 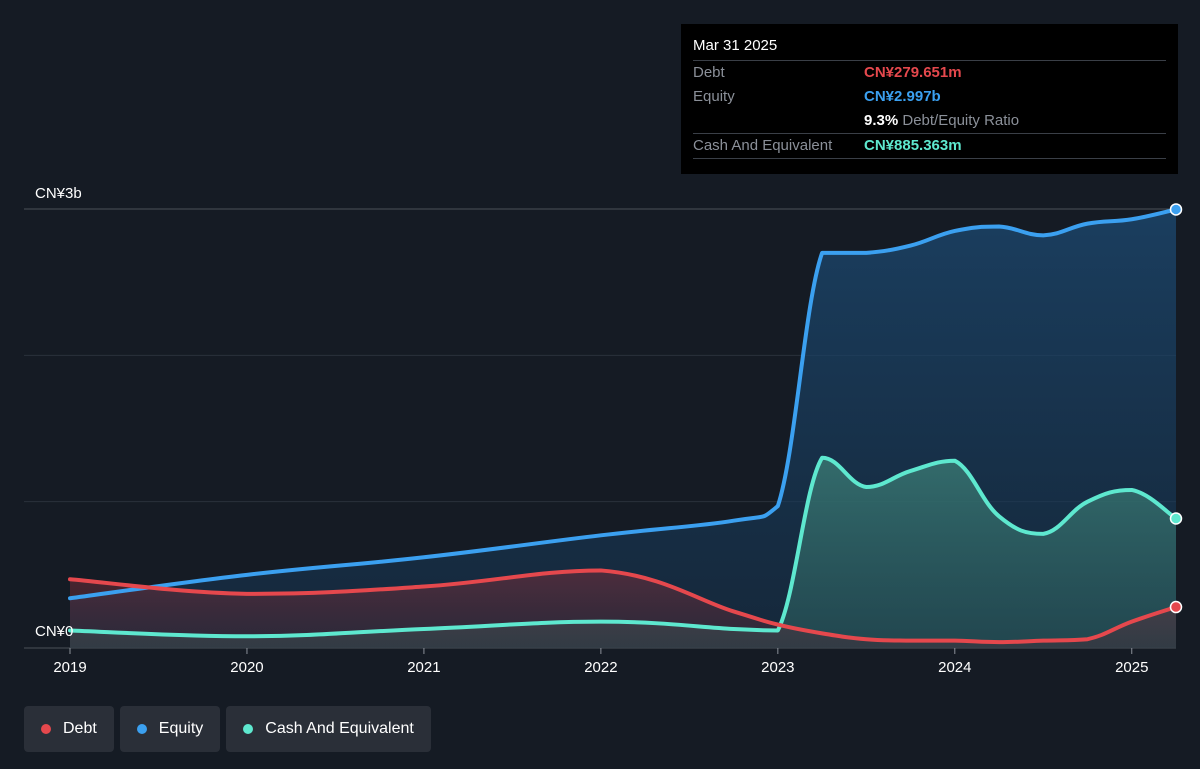 I want to click on legend-equity-label: Equity, so click(x=181, y=728).